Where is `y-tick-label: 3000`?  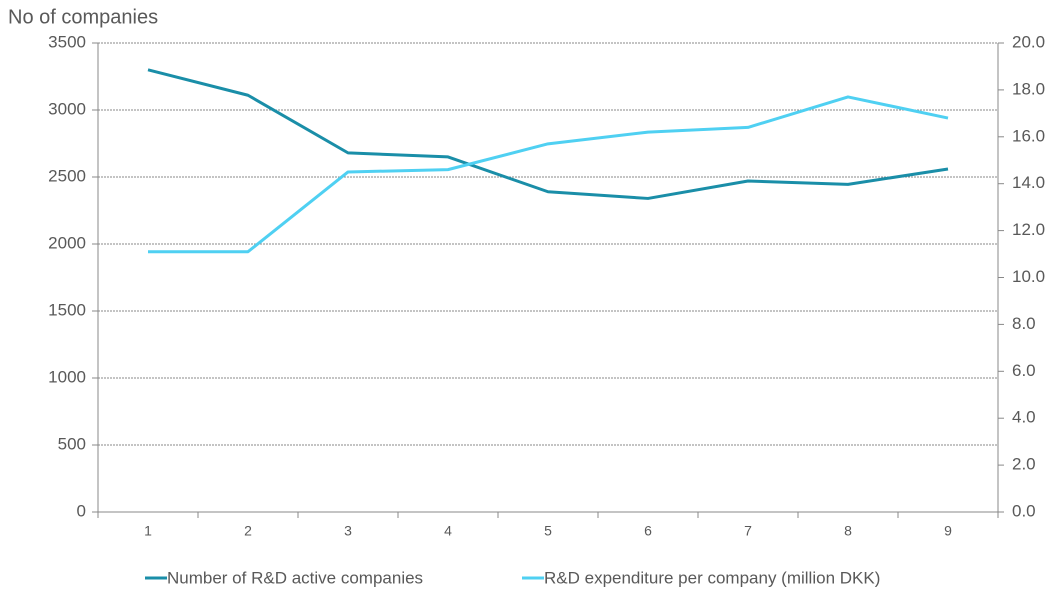 y-tick-label: 3000 is located at coordinates (67, 108).